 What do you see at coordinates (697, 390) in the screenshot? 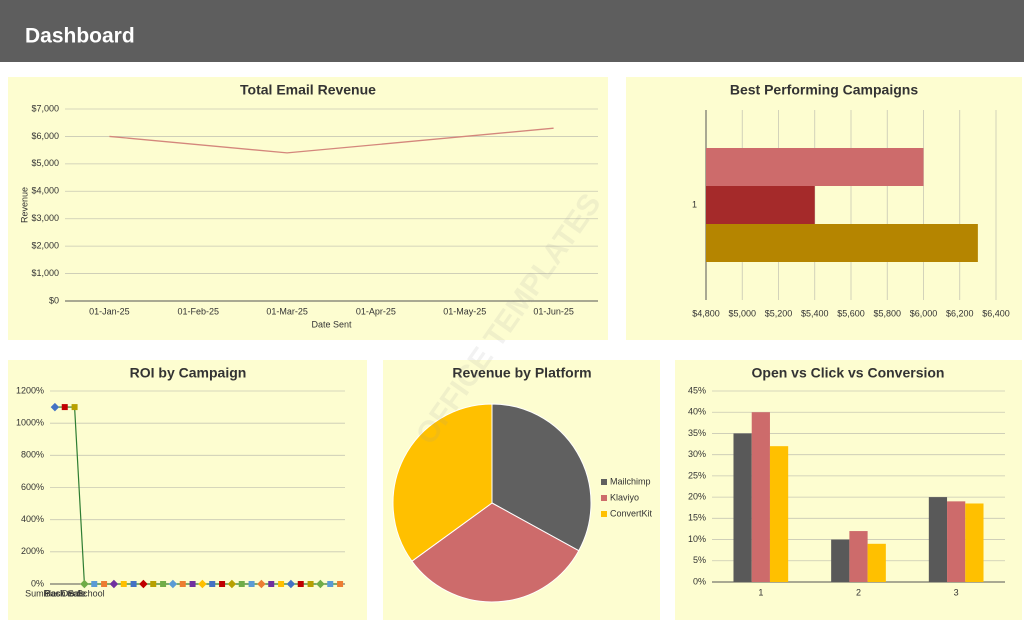
I see `y-tick-label: 45%` at bounding box center [697, 390].